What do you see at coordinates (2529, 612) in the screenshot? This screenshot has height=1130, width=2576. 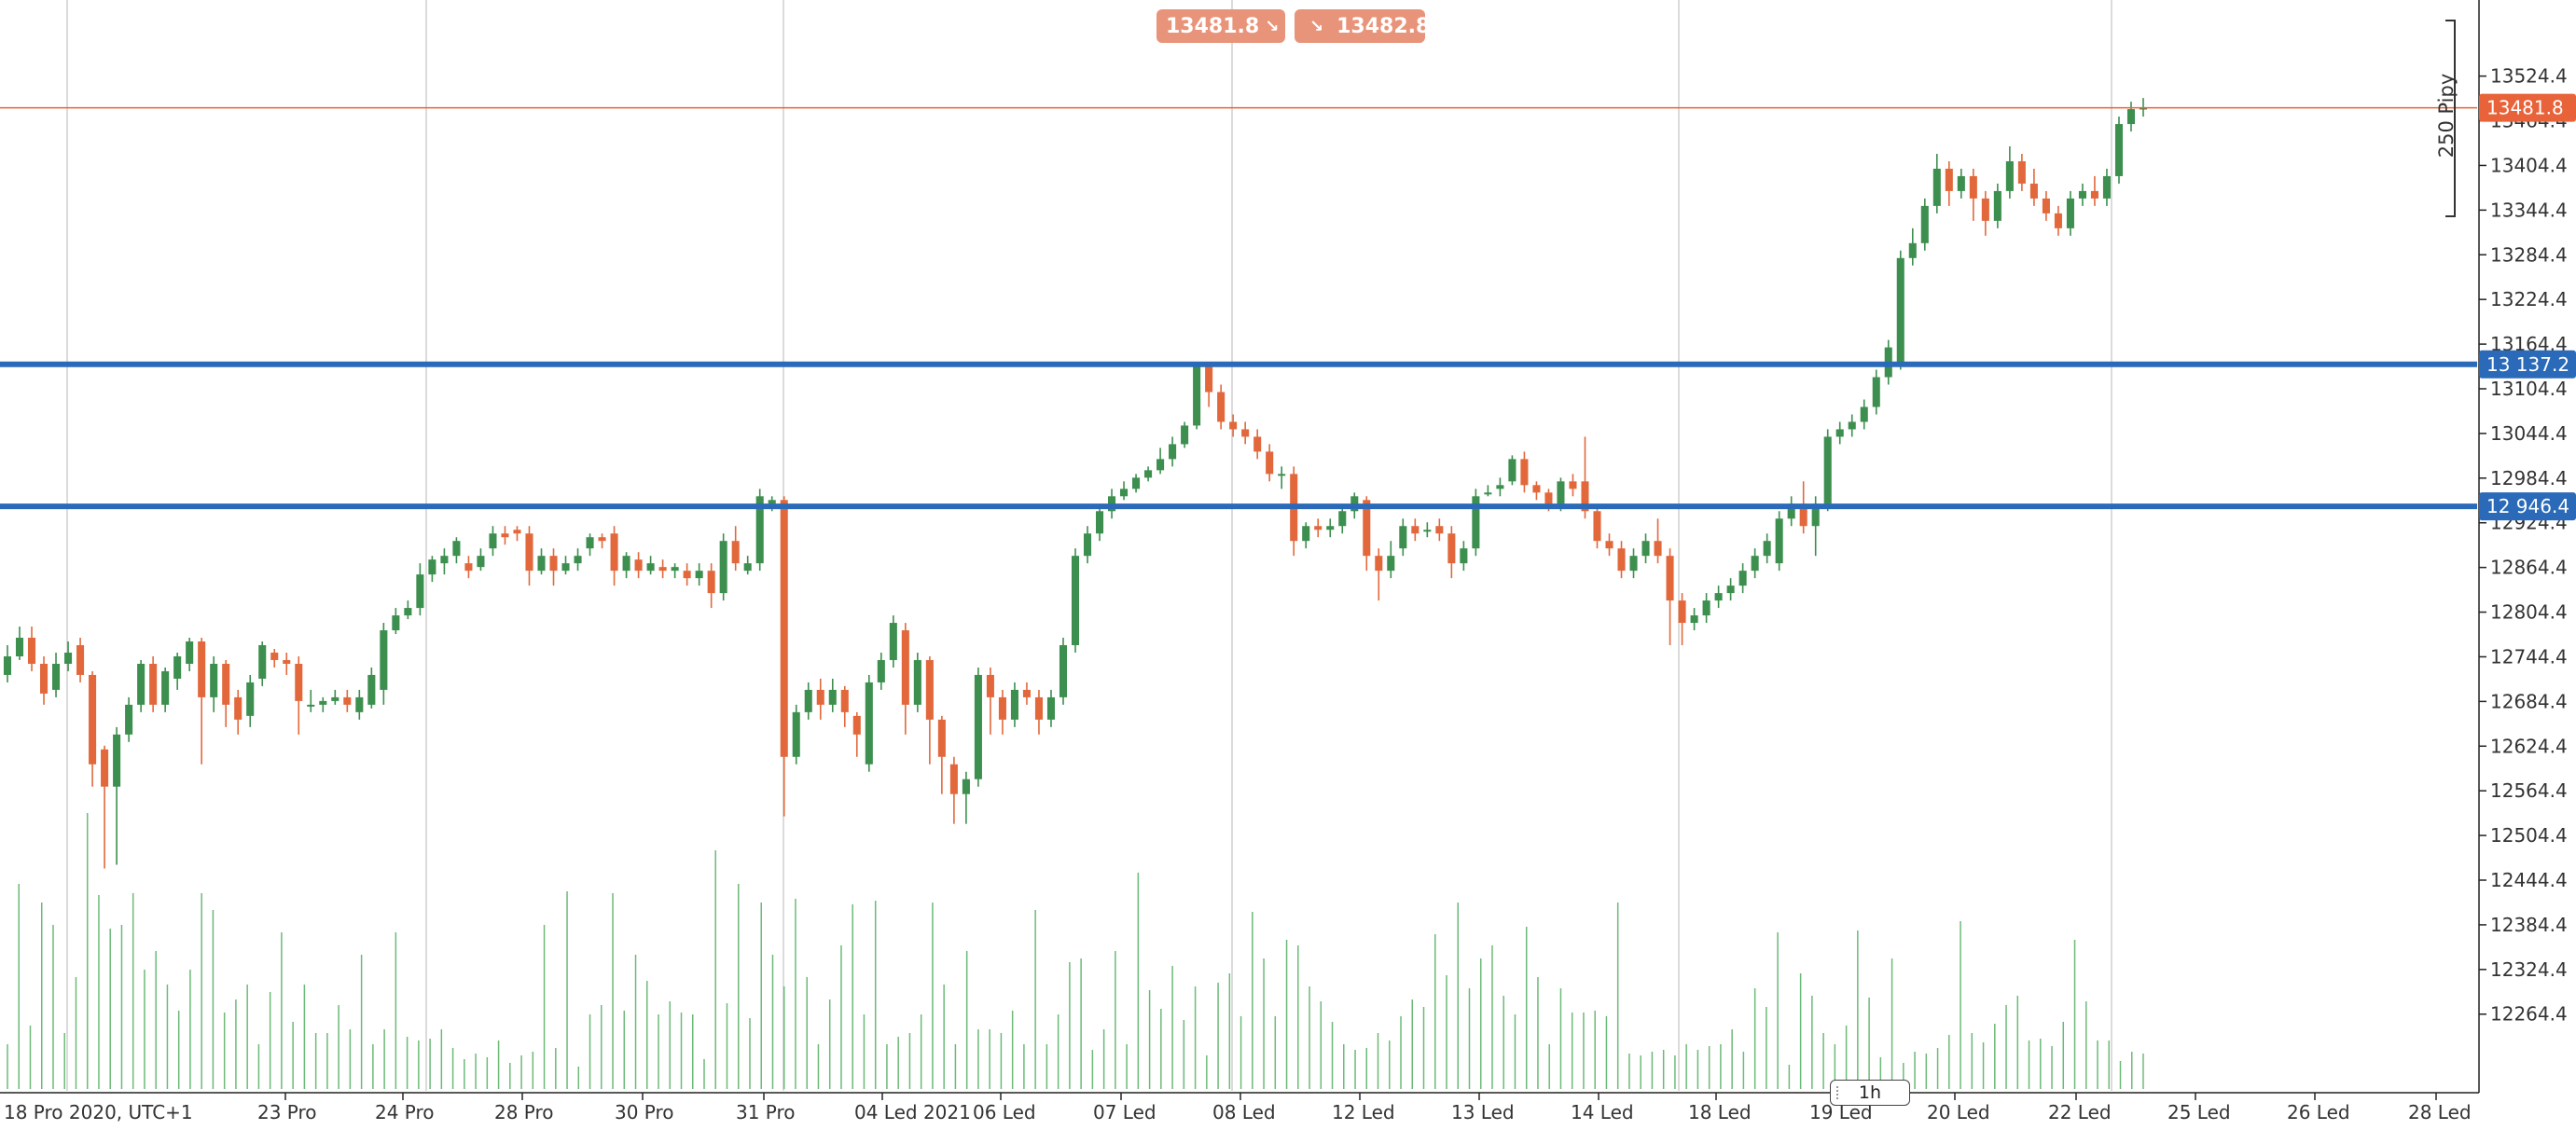 I see `y-tick-label: 12804.4` at bounding box center [2529, 612].